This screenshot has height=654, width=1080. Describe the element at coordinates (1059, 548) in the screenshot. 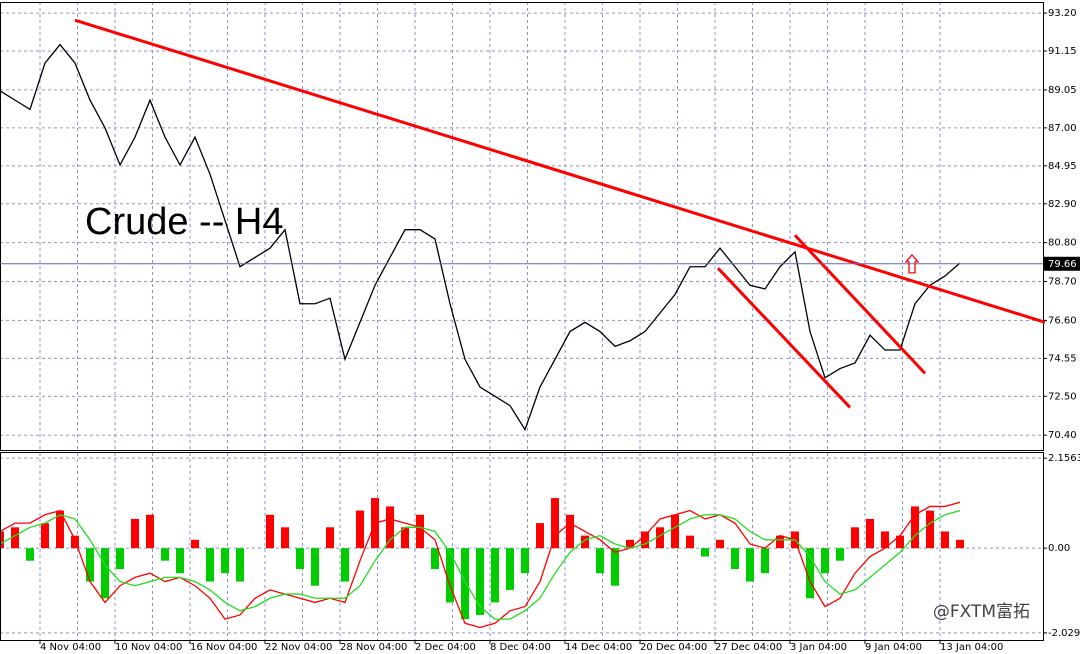

I see `y-tick-label: 0.00` at that location.